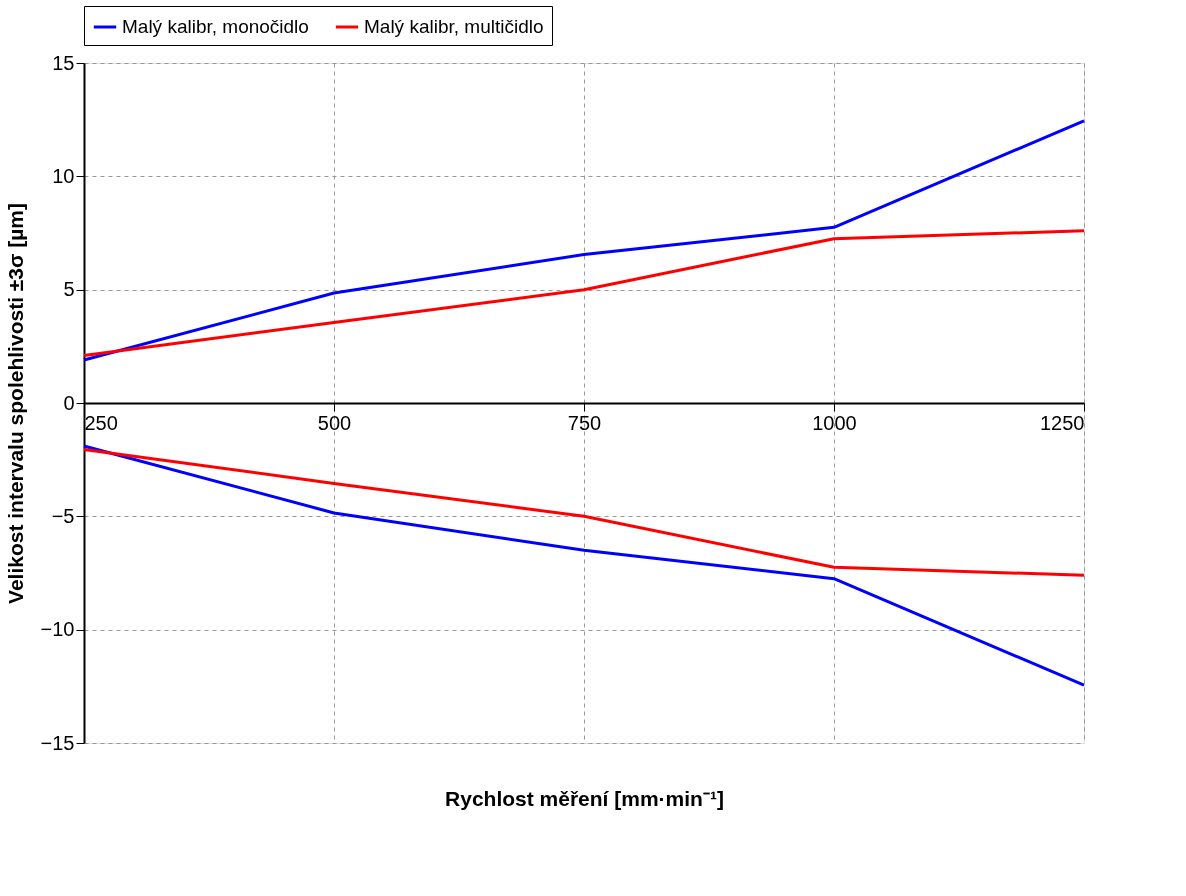  Describe the element at coordinates (15, 403) in the screenshot. I see `y-axis-title: Velikost intervalu spolehlivosti ±3σ [µm]` at that location.